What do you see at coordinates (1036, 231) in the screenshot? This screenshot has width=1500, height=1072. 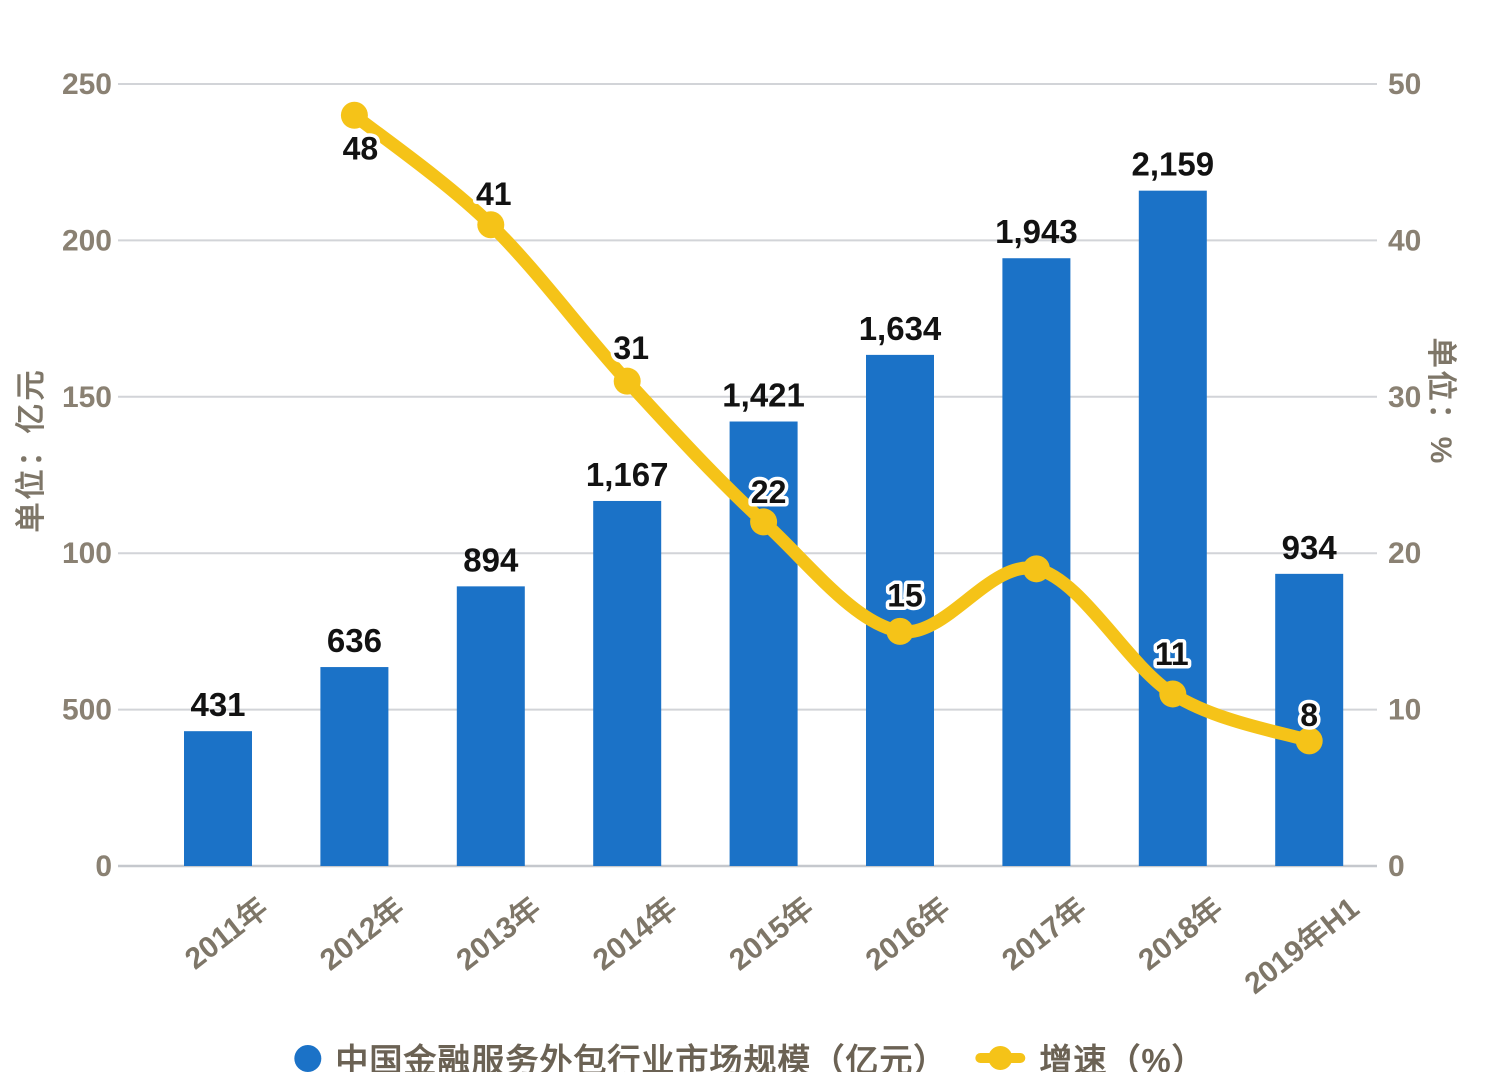 I see `bar-value-label: 1,943` at bounding box center [1036, 231].